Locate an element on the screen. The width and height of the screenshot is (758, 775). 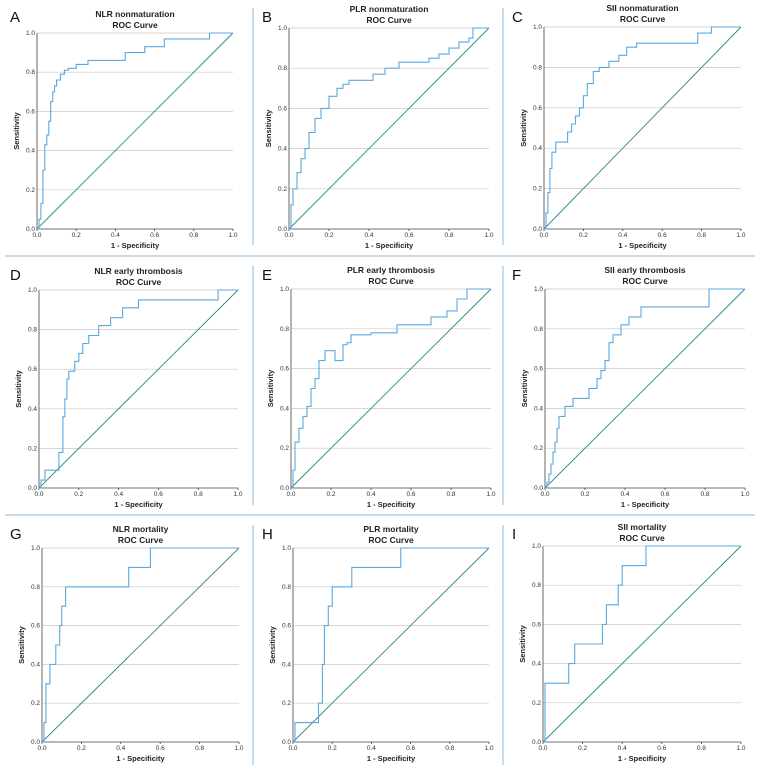
panel-letter: F is located at coordinates (516, 275).